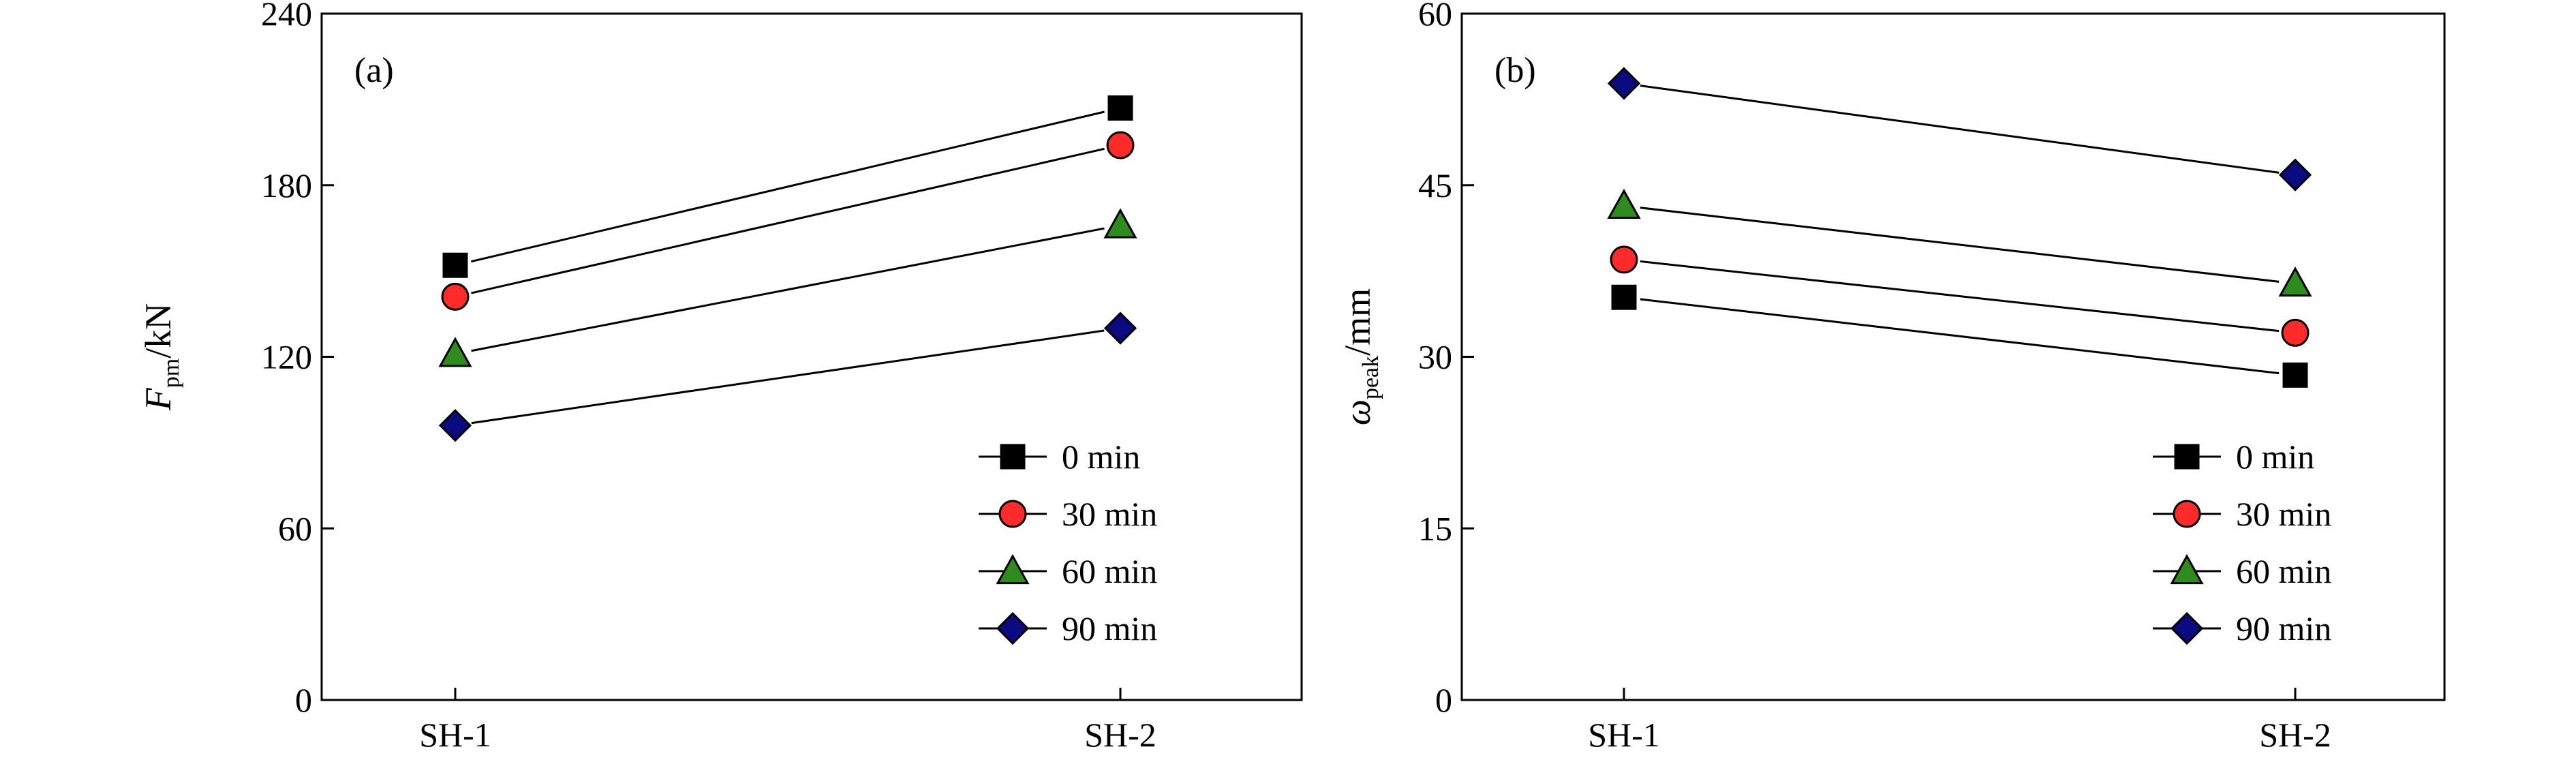  What do you see at coordinates (1109, 571) in the screenshot?
I see `panel-a-legend-60-min-label: 60 min` at bounding box center [1109, 571].